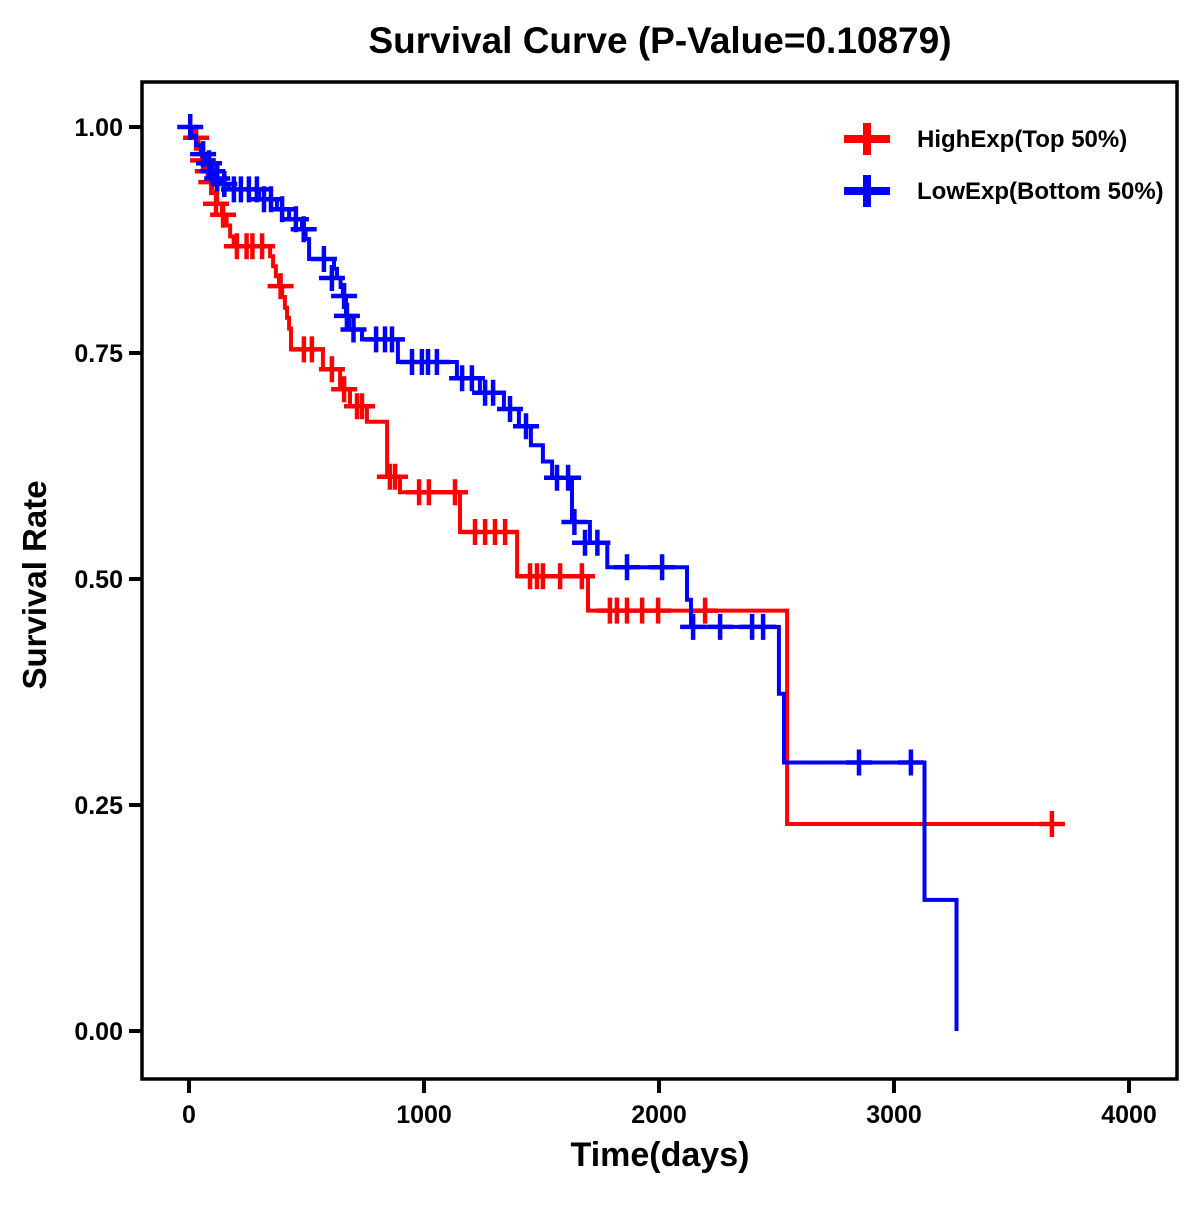 The height and width of the screenshot is (1205, 1200). I want to click on y-axis-tick-labels: 1.00 0.75 0.50 0.25 0.00, so click(98, 580).